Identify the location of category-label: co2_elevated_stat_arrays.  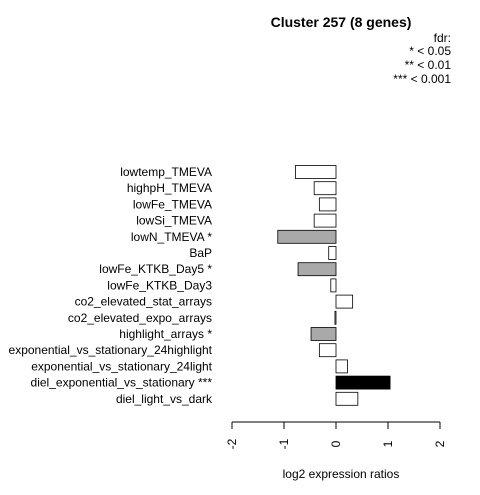
(143, 302).